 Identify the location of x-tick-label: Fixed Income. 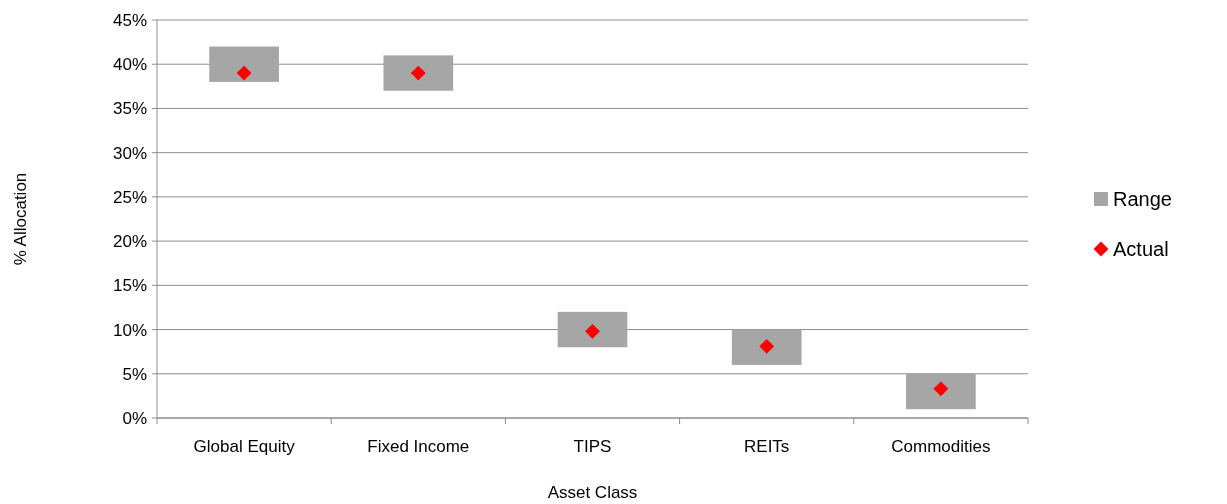
(418, 446).